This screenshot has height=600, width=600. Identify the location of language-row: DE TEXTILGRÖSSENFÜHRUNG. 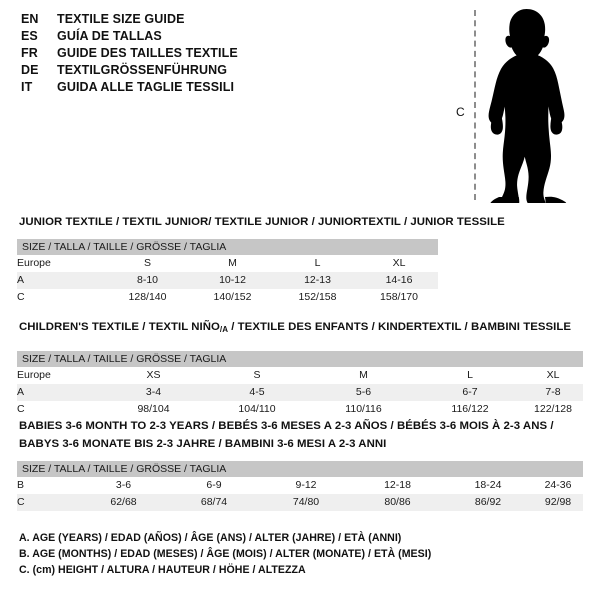
(231, 70).